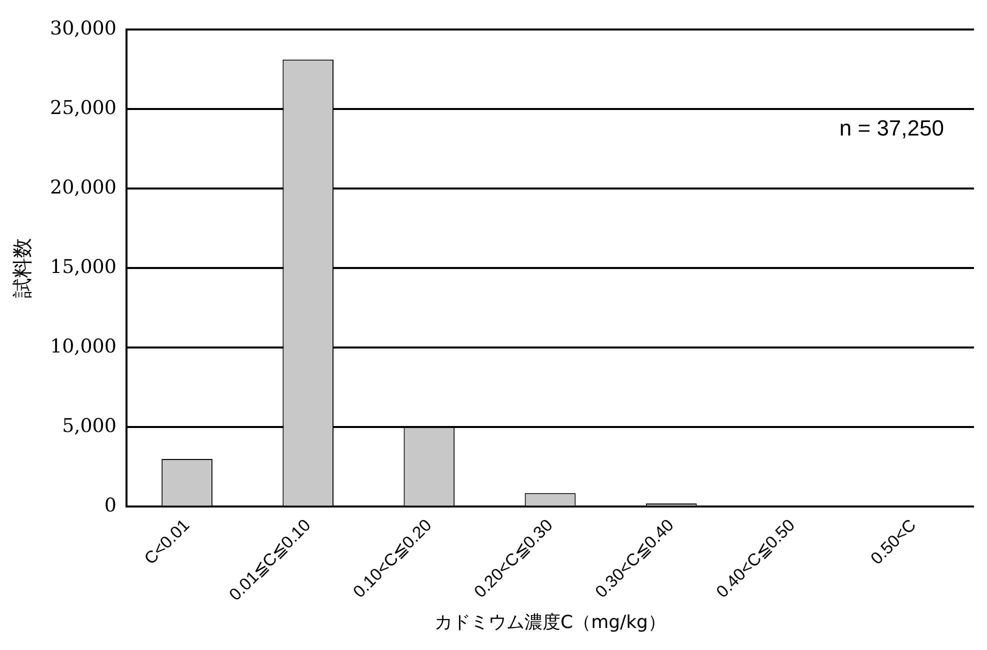  Describe the element at coordinates (83, 28) in the screenshot. I see `y-tick-label: 30,000` at that location.